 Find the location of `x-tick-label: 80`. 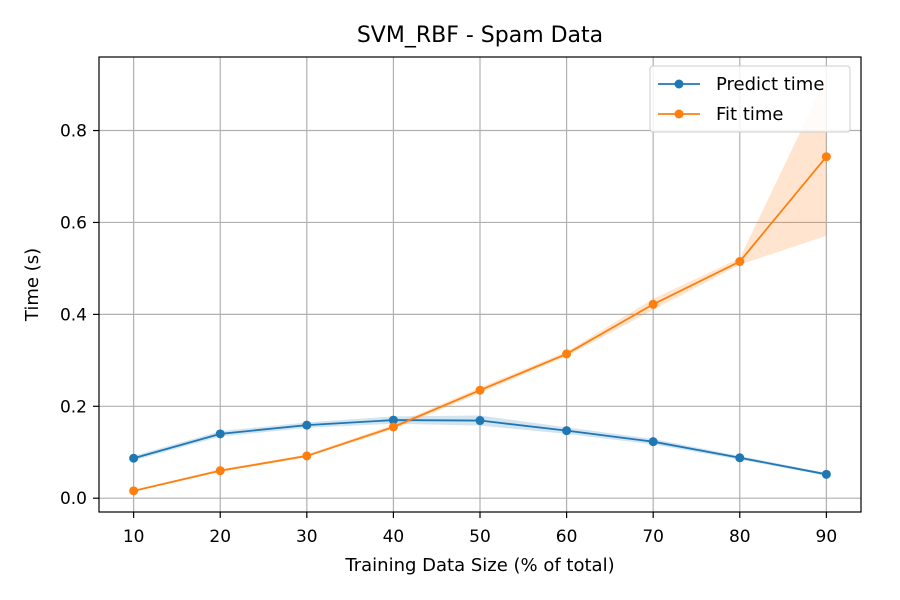

x-tick-label: 80 is located at coordinates (740, 537).